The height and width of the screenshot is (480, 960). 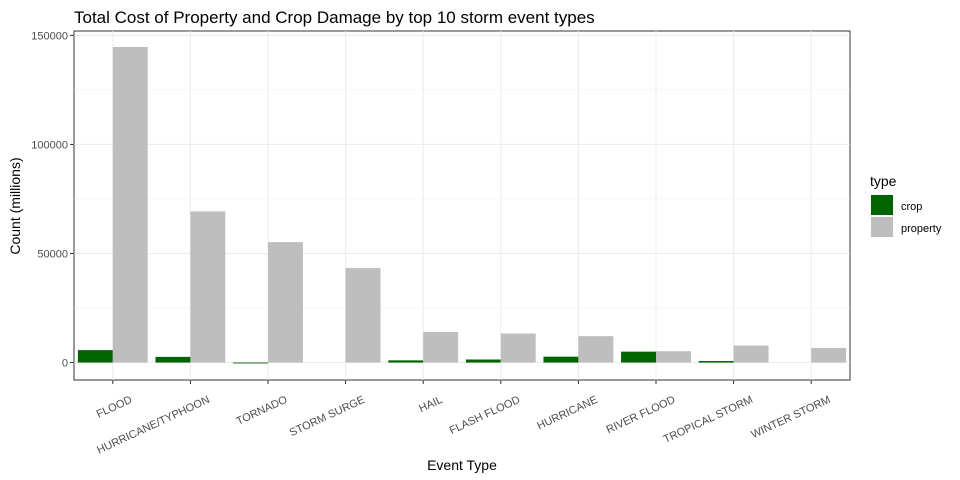 What do you see at coordinates (262, 411) in the screenshot?
I see `x-tick-label: TORNADO` at bounding box center [262, 411].